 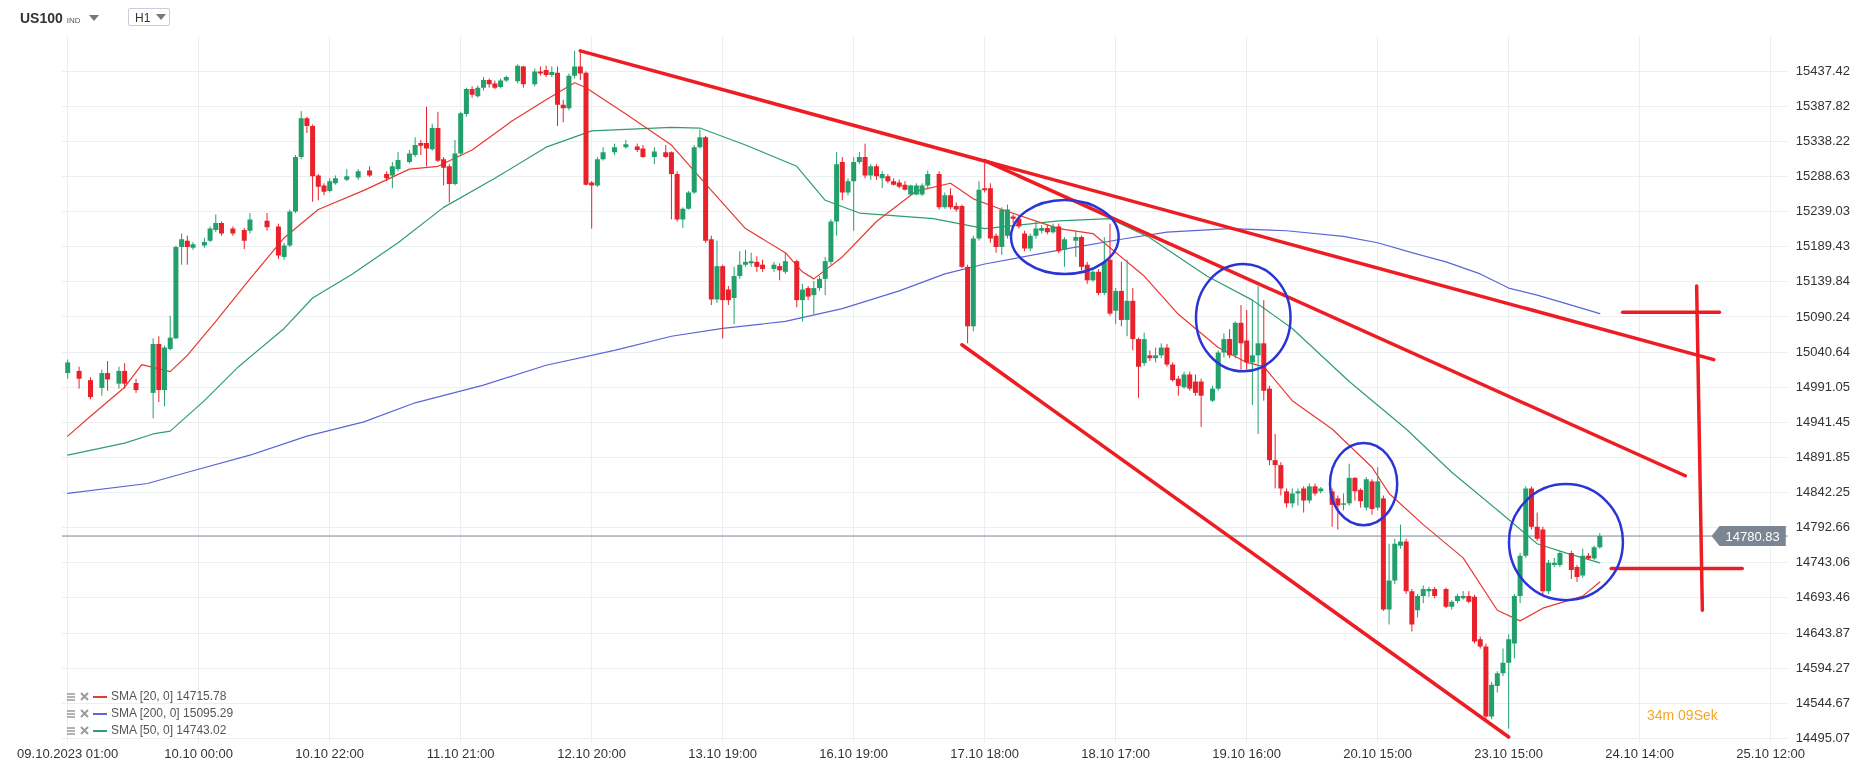 What do you see at coordinates (1823, 527) in the screenshot?
I see `y-tick-label: 14792.66` at bounding box center [1823, 527].